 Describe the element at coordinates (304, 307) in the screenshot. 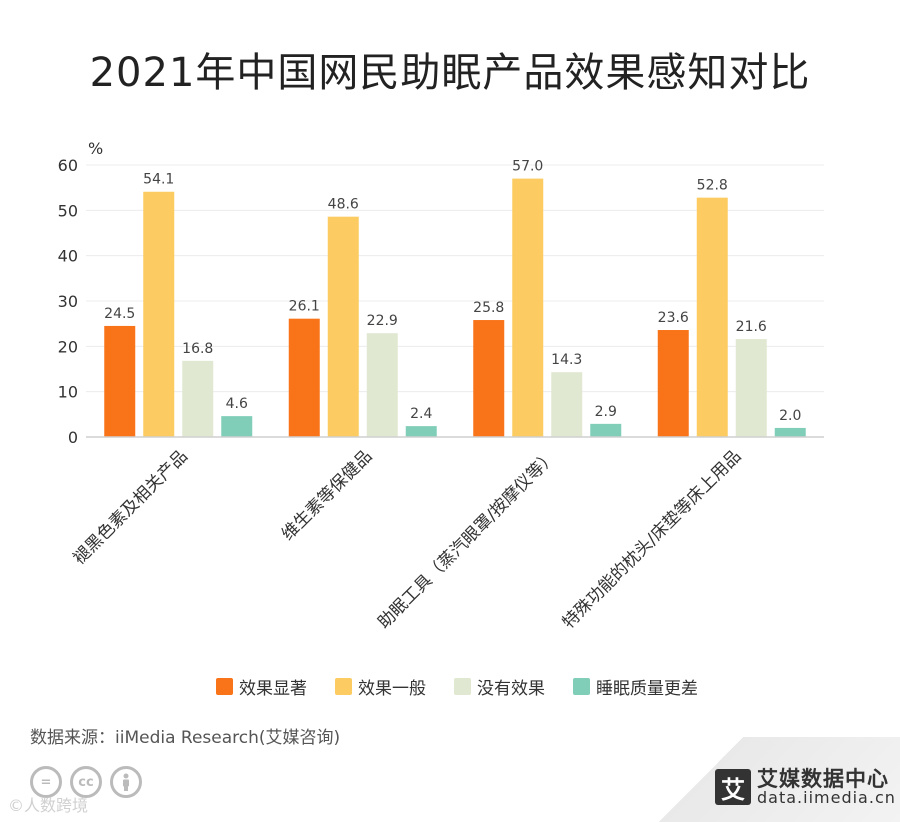

I see `data-label: 26.1` at that location.